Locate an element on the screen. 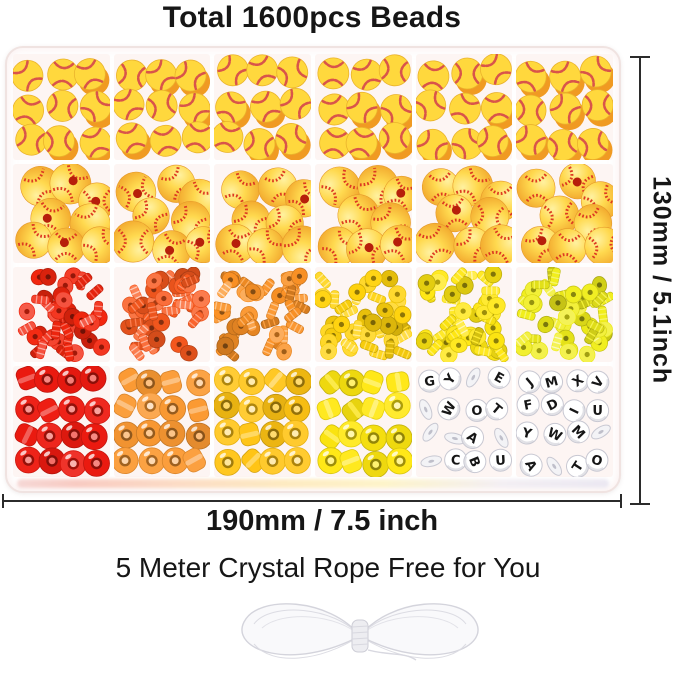 The height and width of the screenshot is (678, 679). height-dimension-tick-bottom is located at coordinates (640, 504).